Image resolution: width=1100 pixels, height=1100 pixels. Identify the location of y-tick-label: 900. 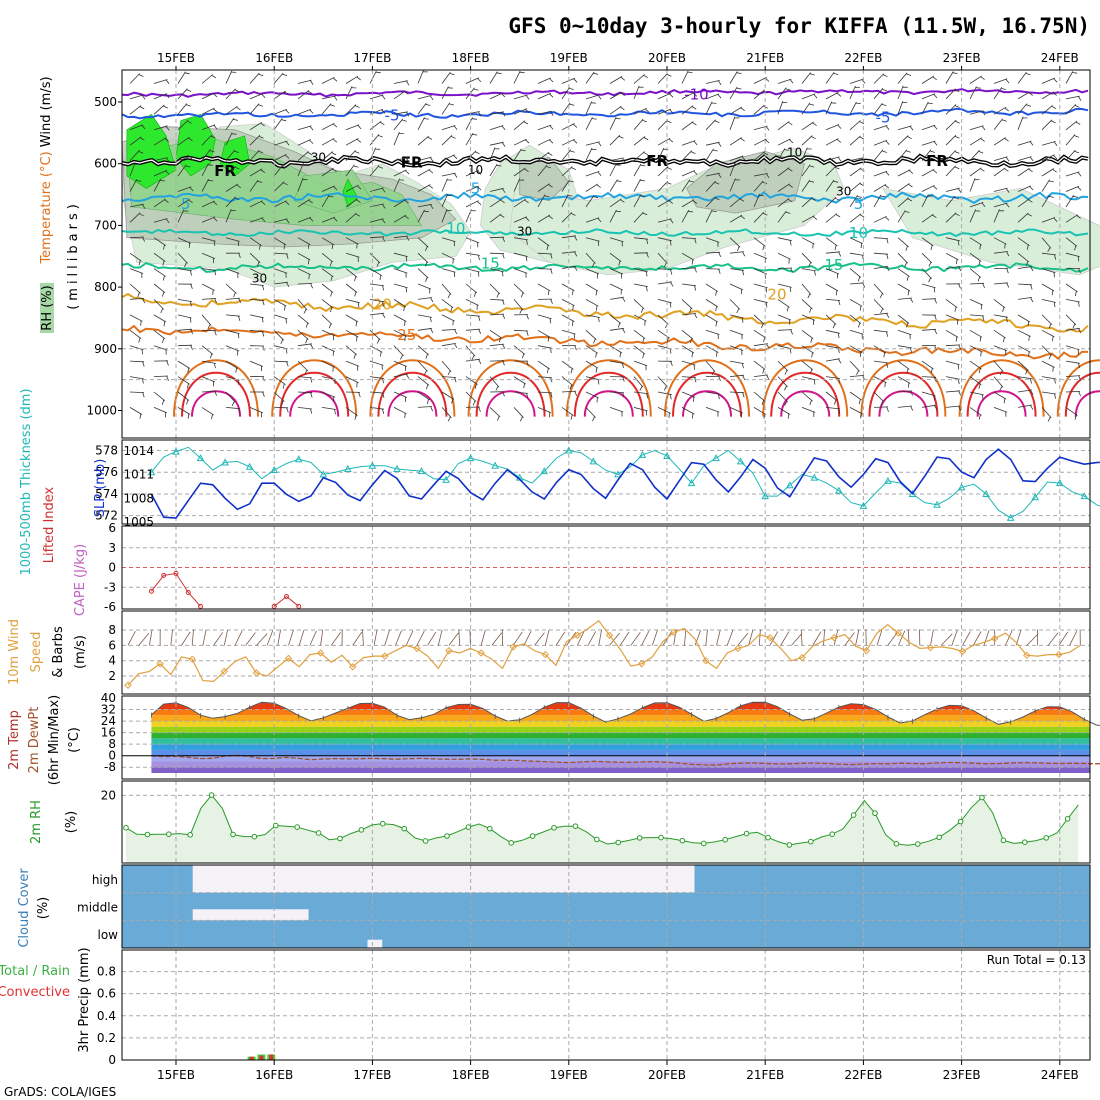
(105, 349).